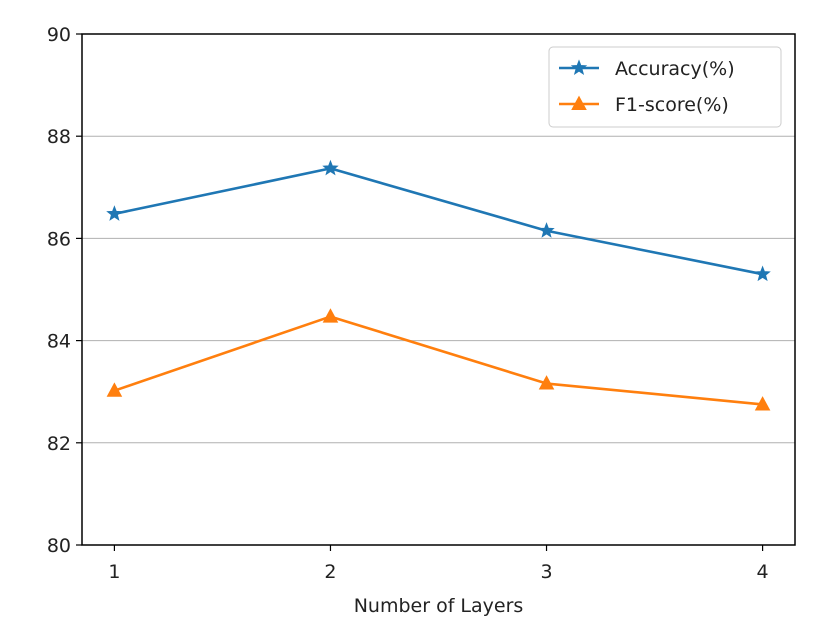 The width and height of the screenshot is (830, 635). Describe the element at coordinates (59, 342) in the screenshot. I see `y-tick-label: 84` at that location.